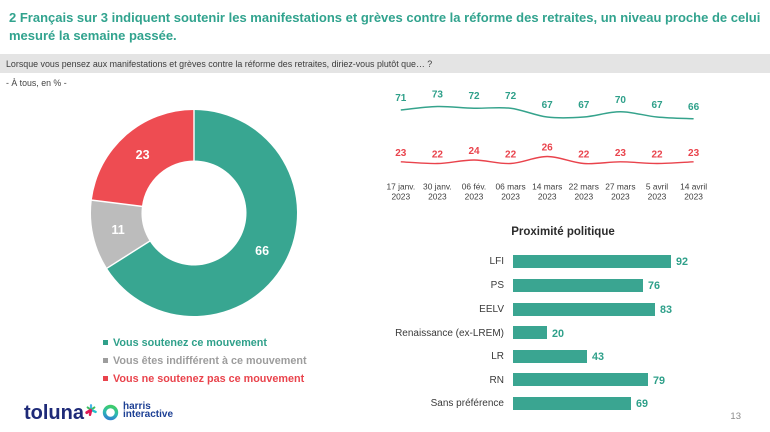 The image size is (770, 432). I want to click on svg-text: 11, so click(117, 230).